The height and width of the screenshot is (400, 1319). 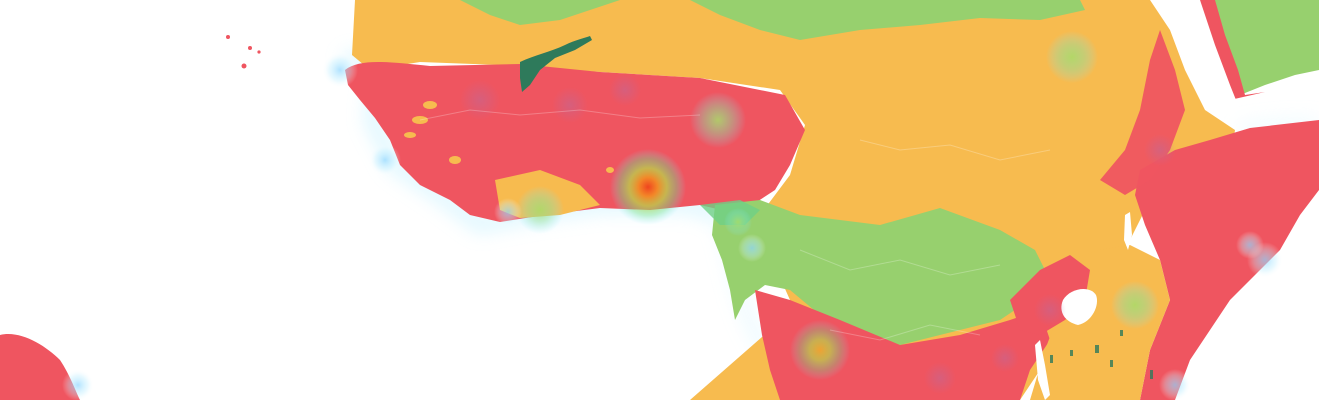 I want to click on lake-turkana, so click(x=1128, y=231).